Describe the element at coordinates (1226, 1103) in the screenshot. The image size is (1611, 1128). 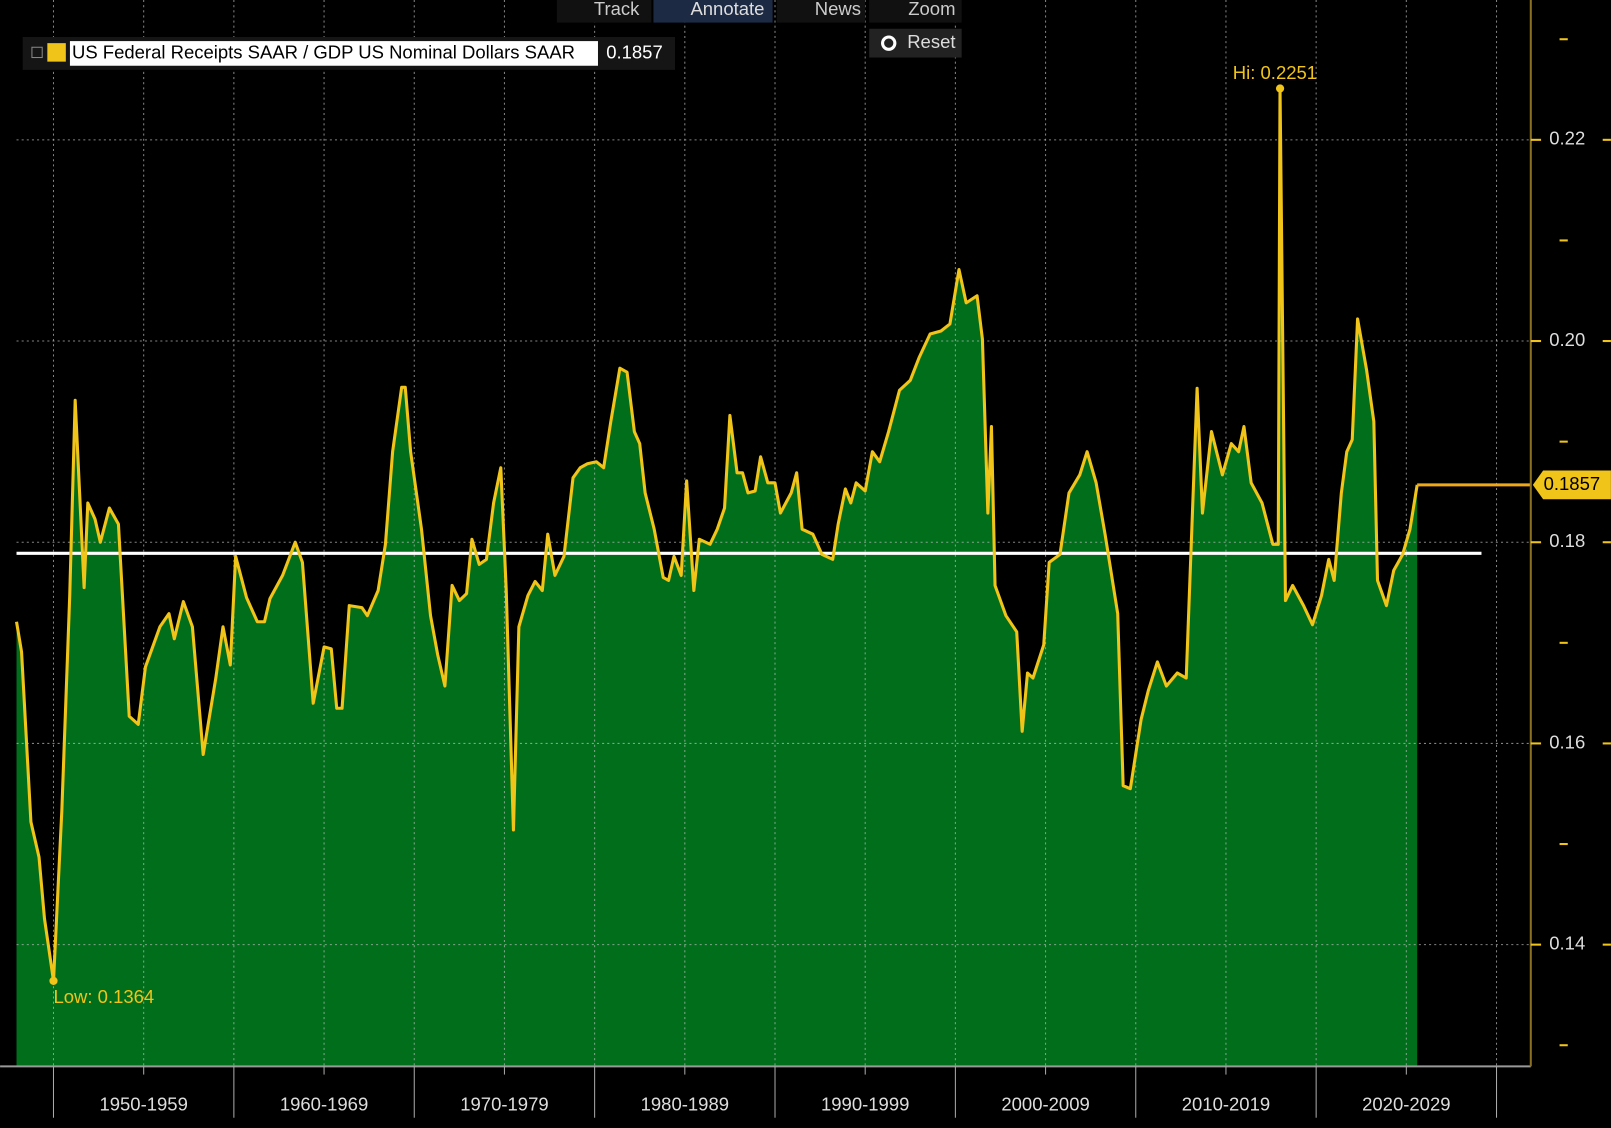
I see `x-tick-label: 2010-2019` at that location.